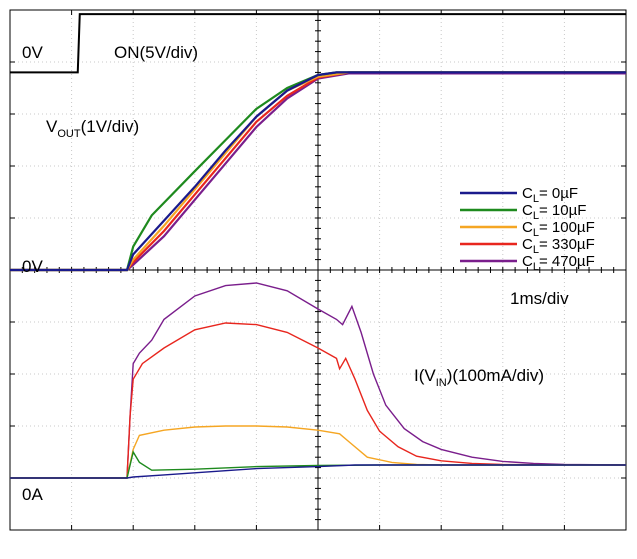 This screenshot has width=637, height=559. I want to click on legend-label: CL= 10µF, so click(554, 212).